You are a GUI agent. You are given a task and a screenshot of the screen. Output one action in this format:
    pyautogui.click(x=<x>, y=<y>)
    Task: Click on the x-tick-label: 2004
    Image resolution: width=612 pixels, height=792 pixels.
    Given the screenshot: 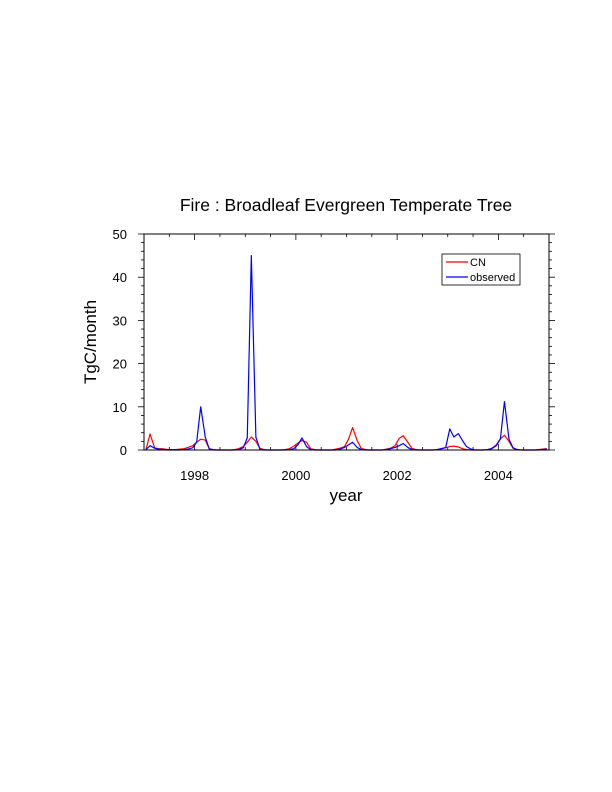 What is the action you would take?
    pyautogui.click(x=498, y=475)
    